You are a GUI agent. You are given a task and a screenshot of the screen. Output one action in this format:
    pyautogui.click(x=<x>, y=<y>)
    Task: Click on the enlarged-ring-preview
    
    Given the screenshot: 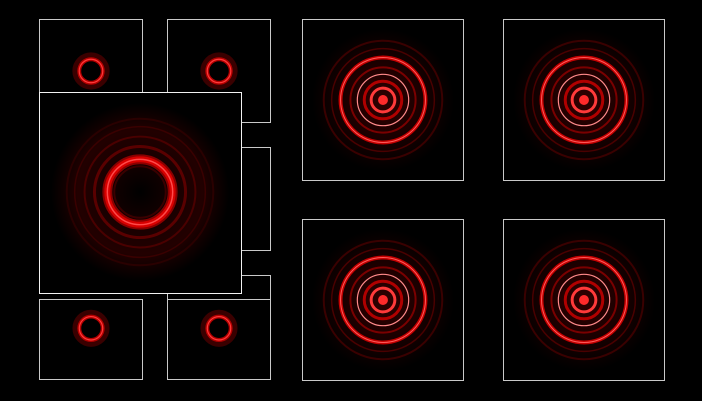 What is the action you would take?
    pyautogui.click(x=140, y=193)
    